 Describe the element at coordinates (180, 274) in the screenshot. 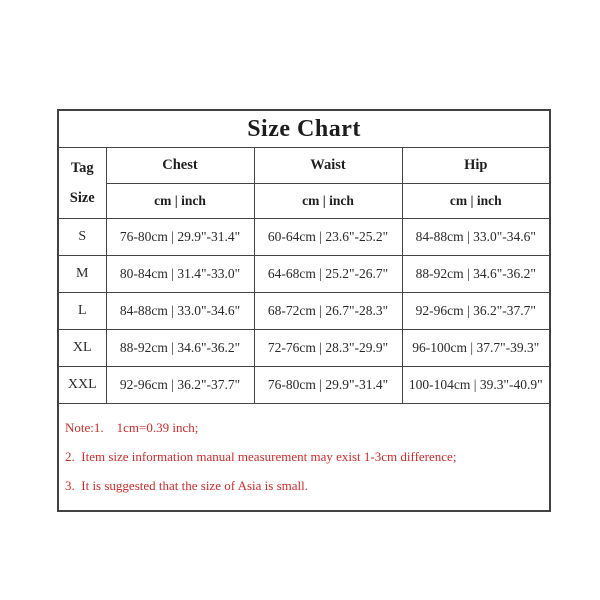

I see `chest-value: 80-84cm | 31.4"-33.0"` at that location.